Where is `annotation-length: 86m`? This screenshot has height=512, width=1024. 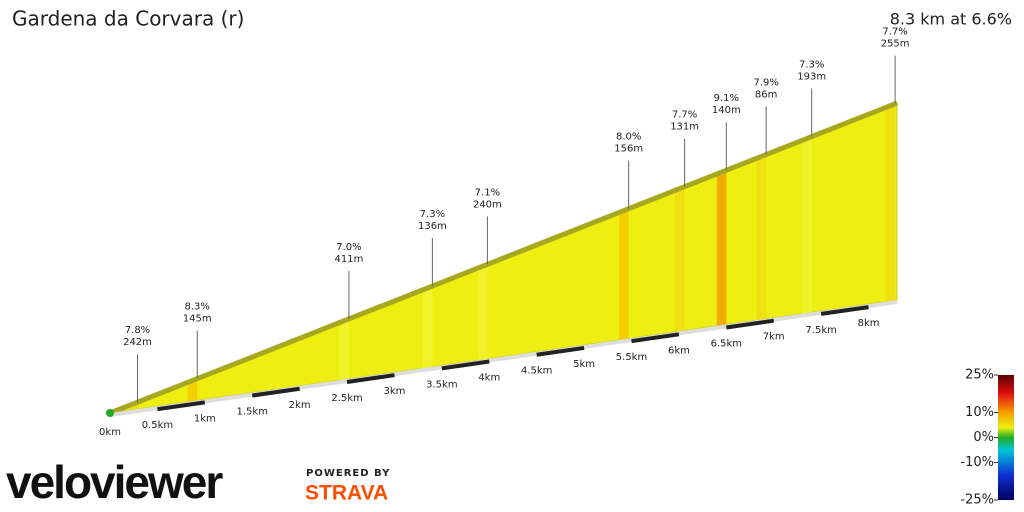
annotation-length: 86m is located at coordinates (766, 95).